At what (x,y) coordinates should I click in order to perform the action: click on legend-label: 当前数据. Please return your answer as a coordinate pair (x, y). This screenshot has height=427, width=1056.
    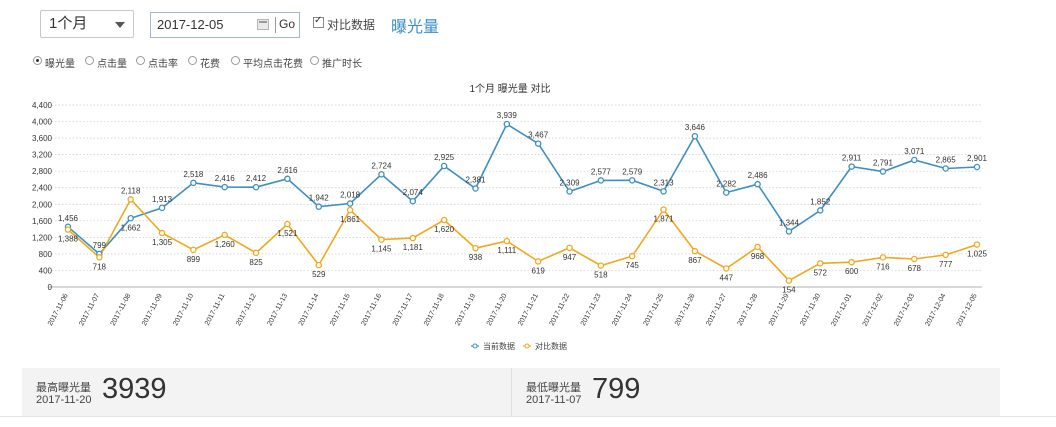
    Looking at the image, I should click on (499, 346).